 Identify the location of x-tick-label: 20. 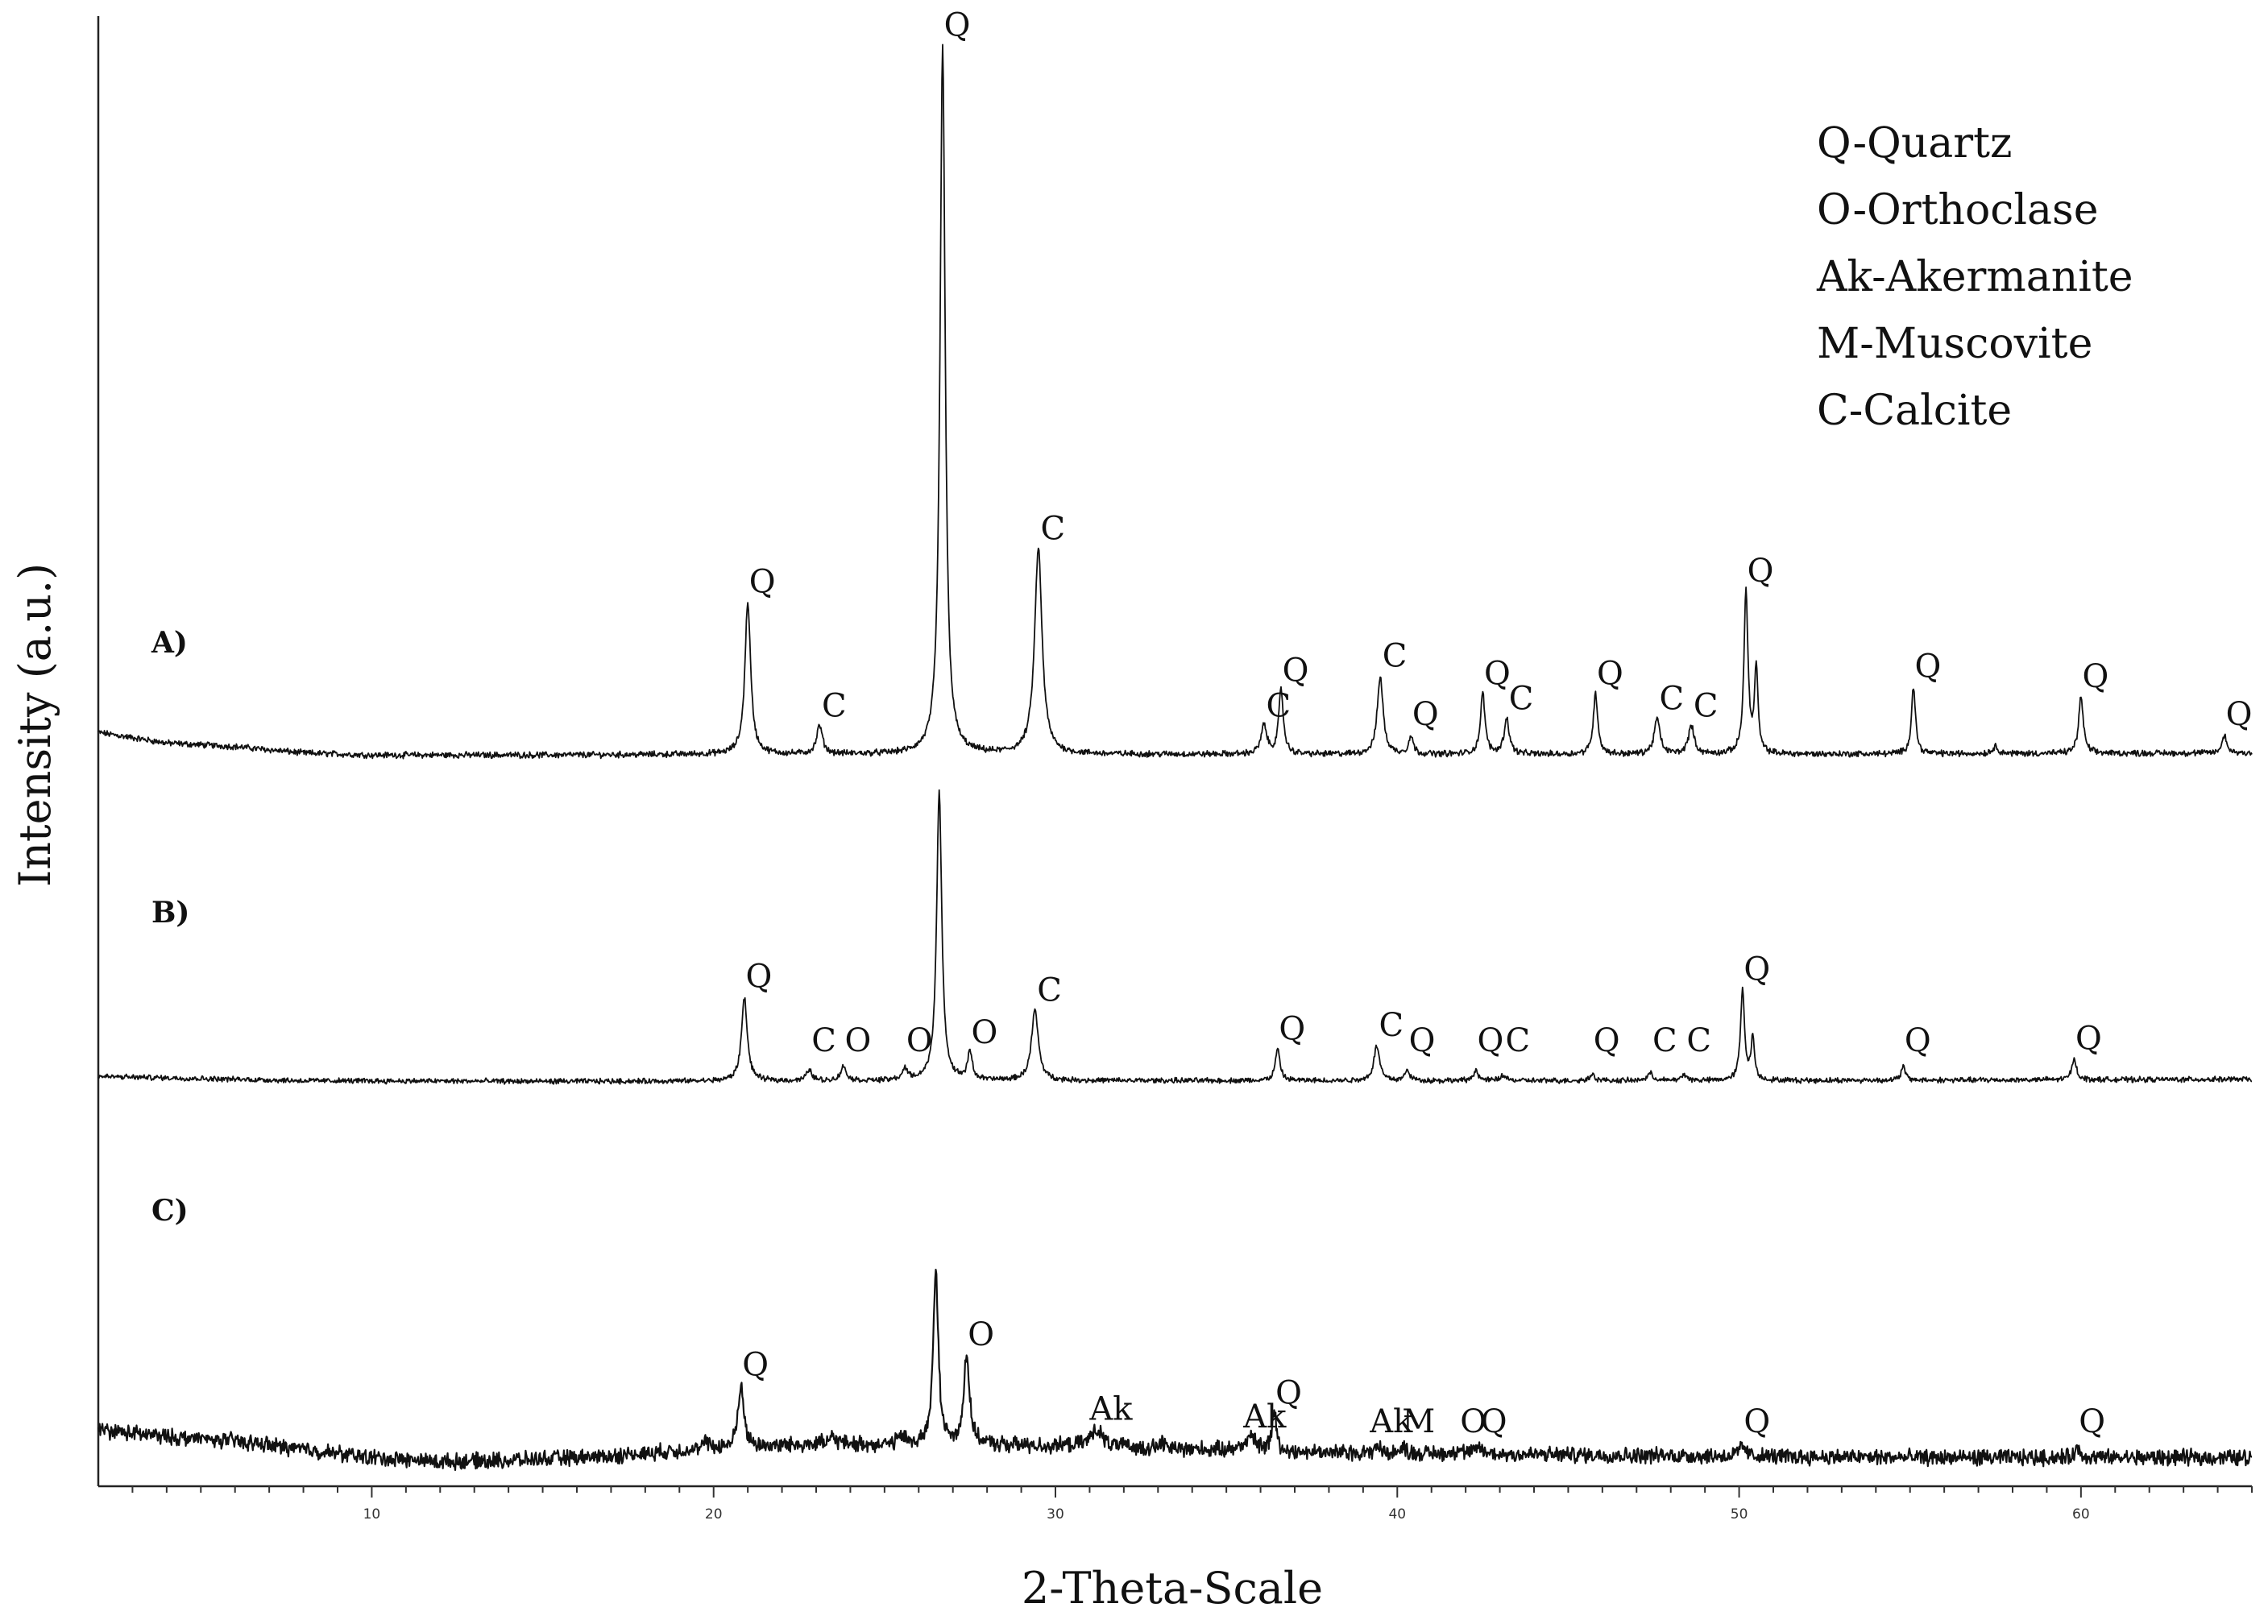
(714, 1514).